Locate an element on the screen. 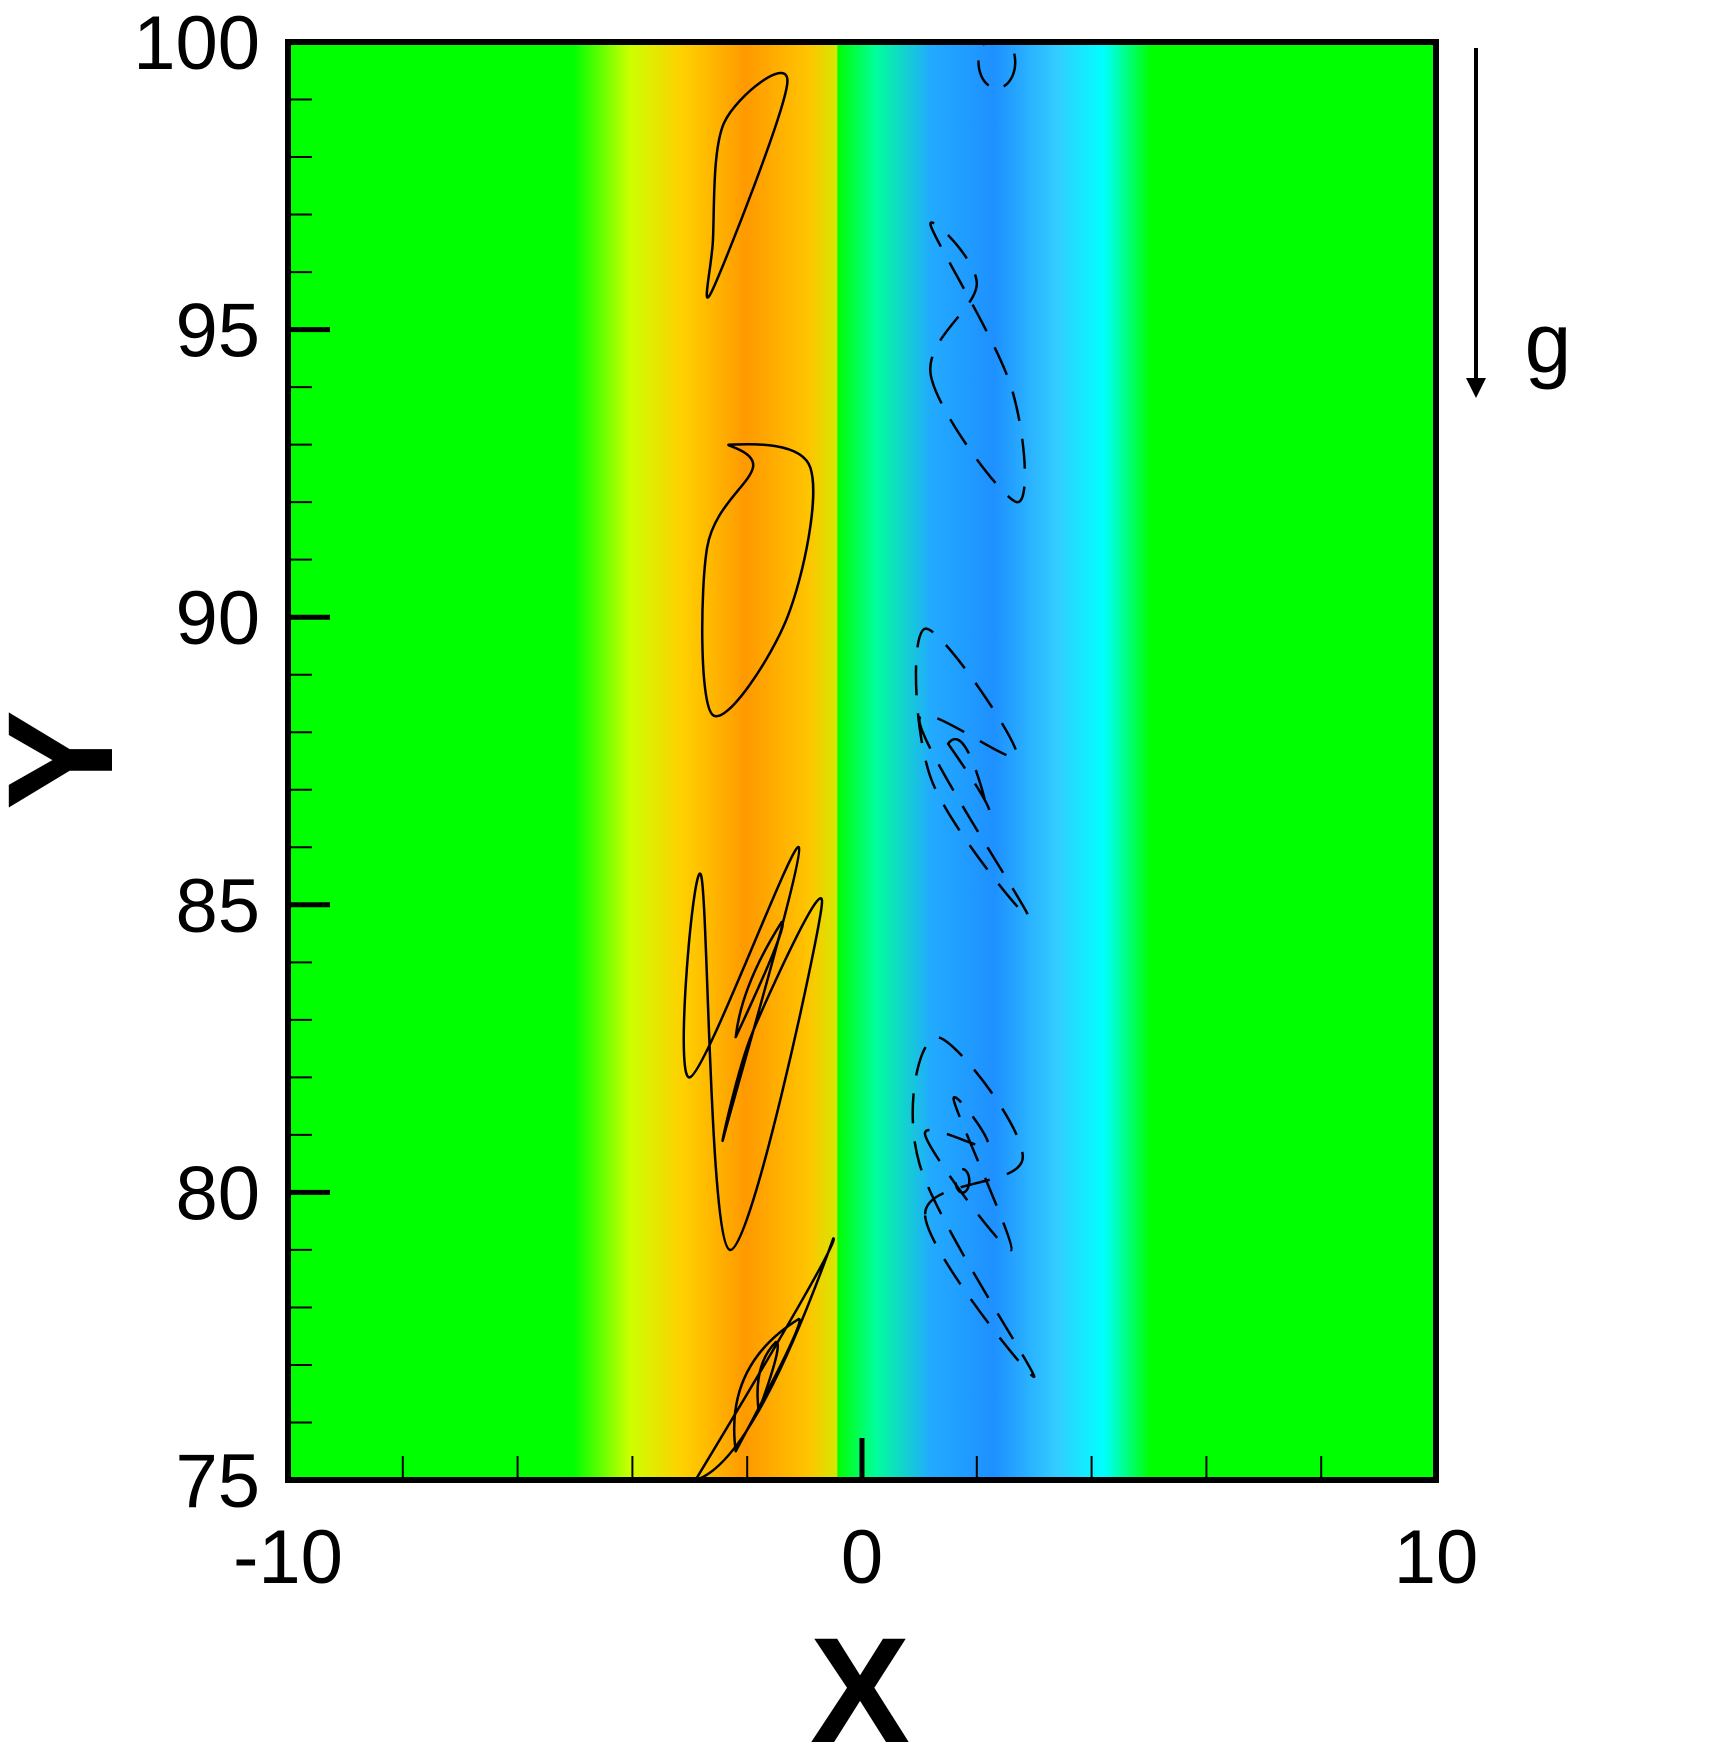  x-tick-label: 0 is located at coordinates (862, 1557).